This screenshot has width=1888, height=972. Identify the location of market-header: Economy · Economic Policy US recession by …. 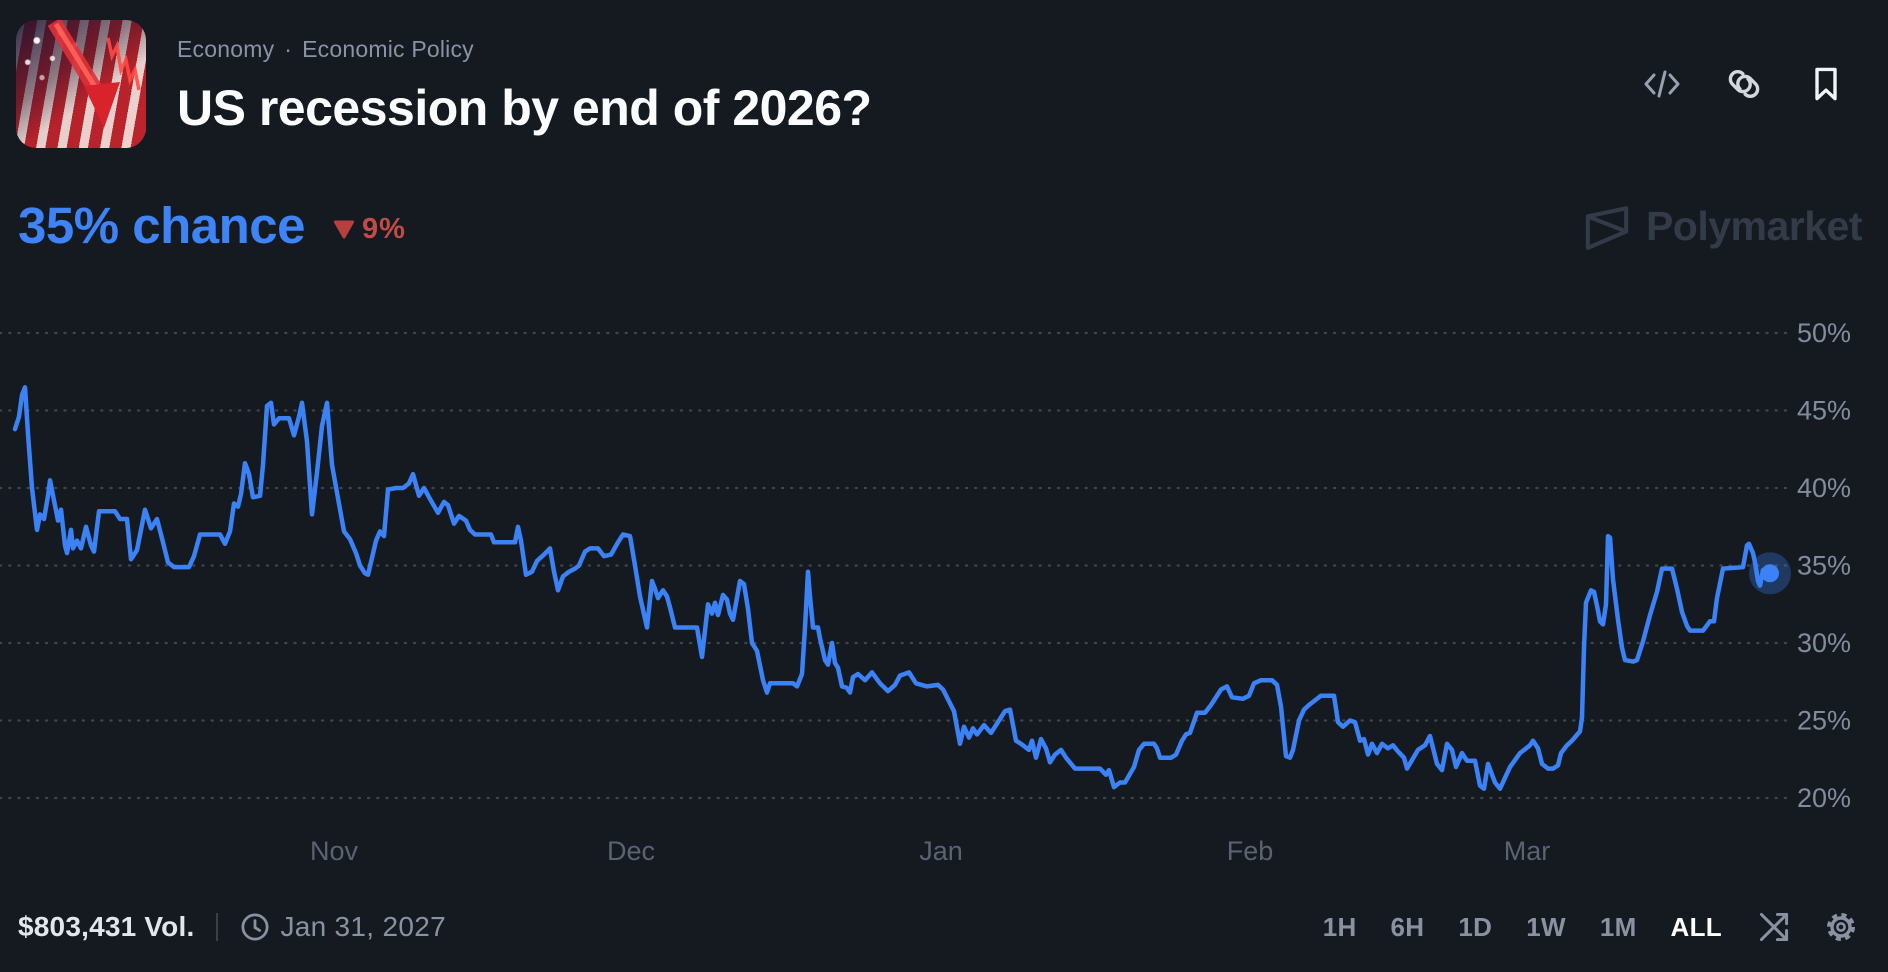
(524, 86).